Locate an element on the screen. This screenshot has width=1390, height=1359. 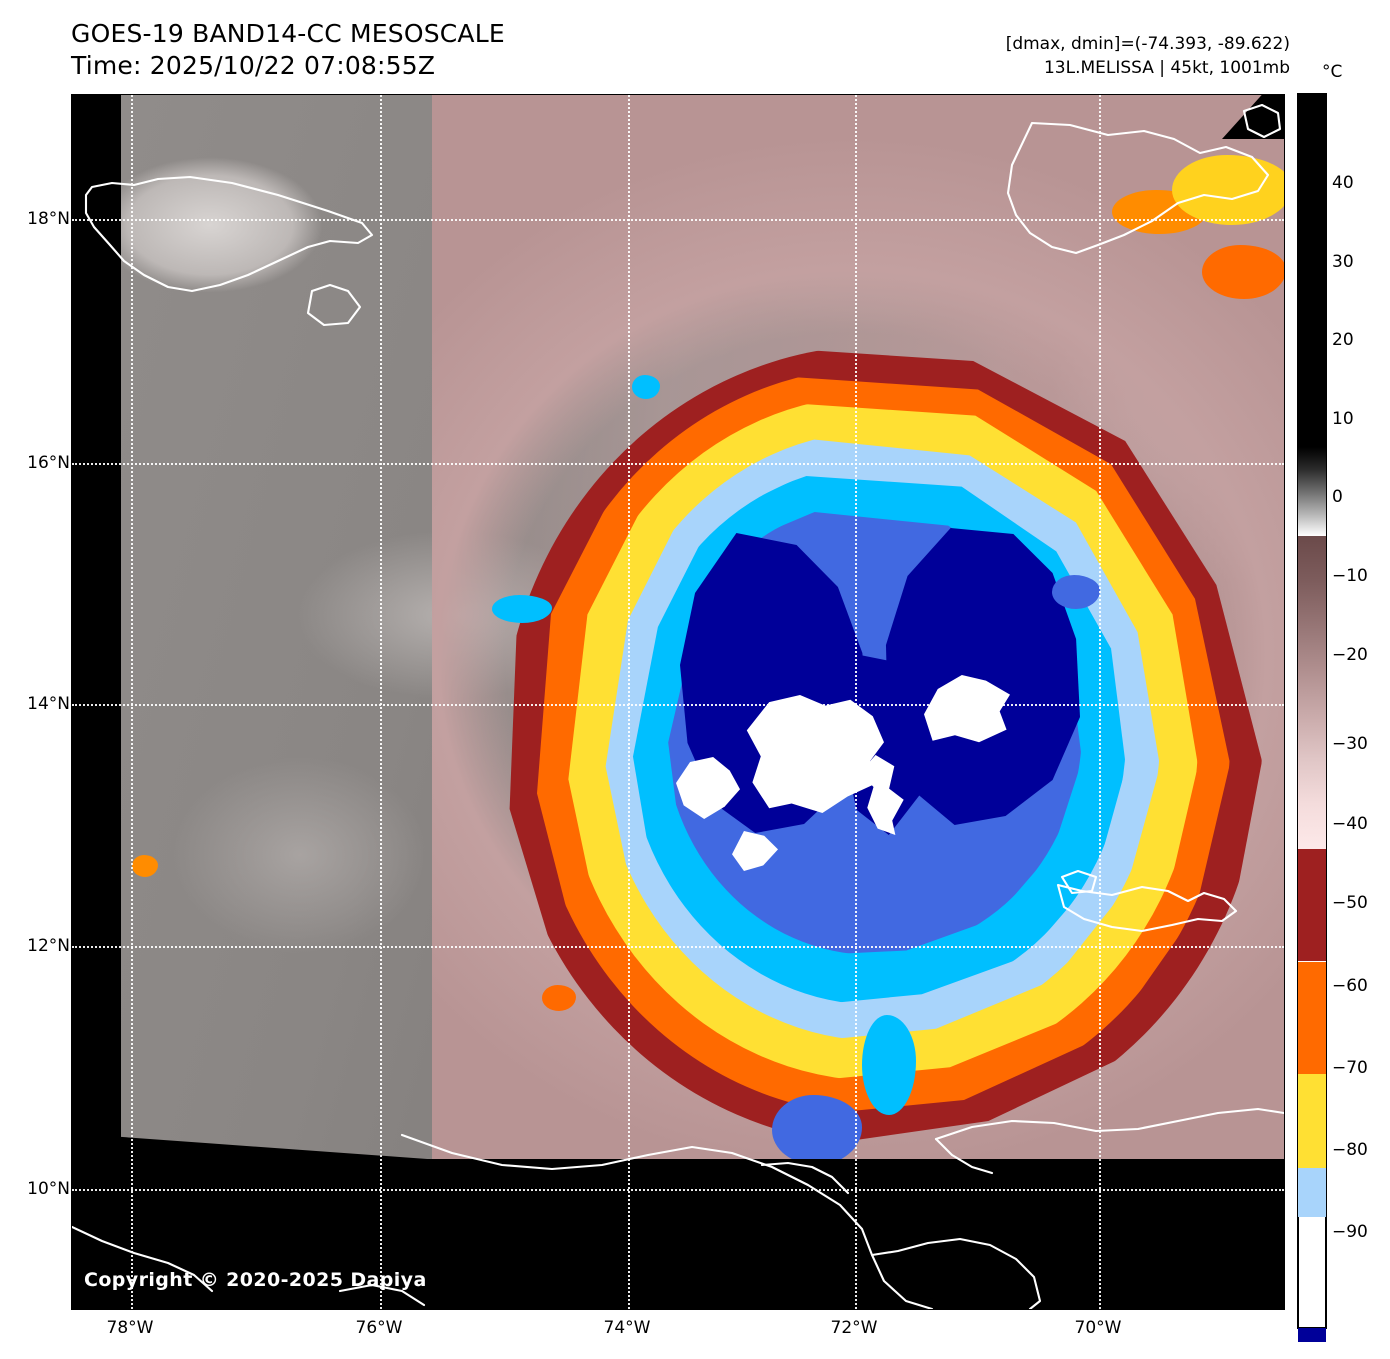
cbar-band-yellow is located at coordinates (1312, 1120).